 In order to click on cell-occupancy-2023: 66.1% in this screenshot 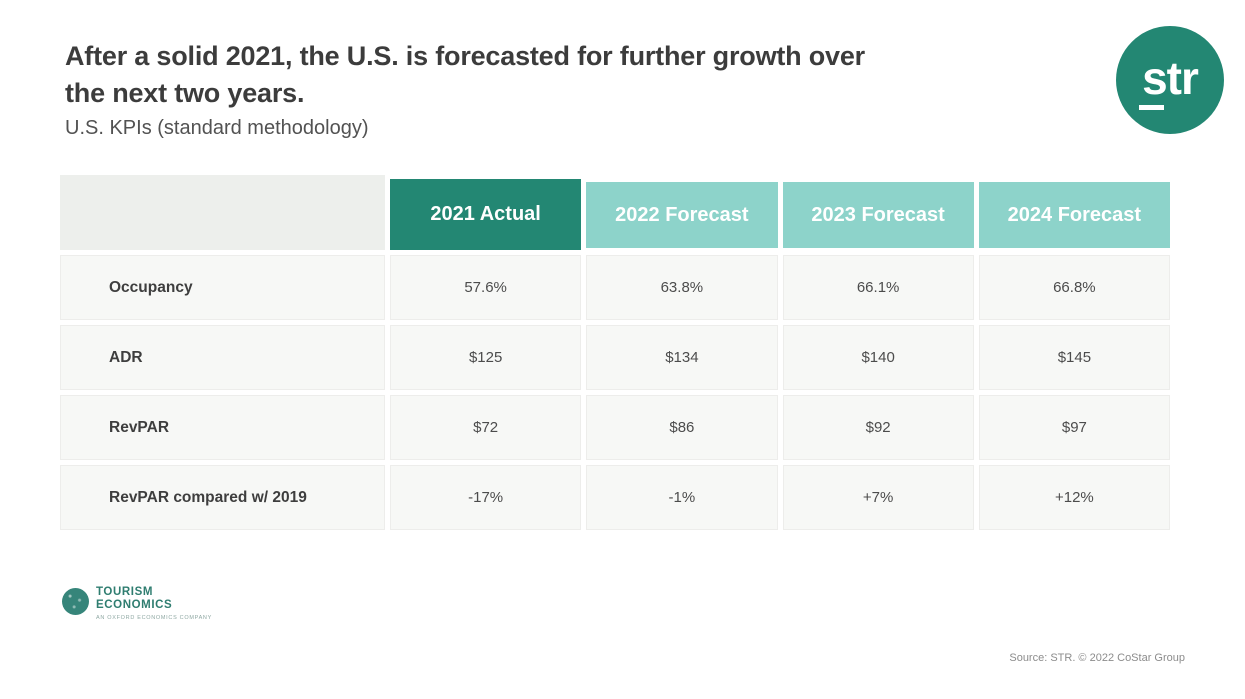, I will do `click(878, 287)`.